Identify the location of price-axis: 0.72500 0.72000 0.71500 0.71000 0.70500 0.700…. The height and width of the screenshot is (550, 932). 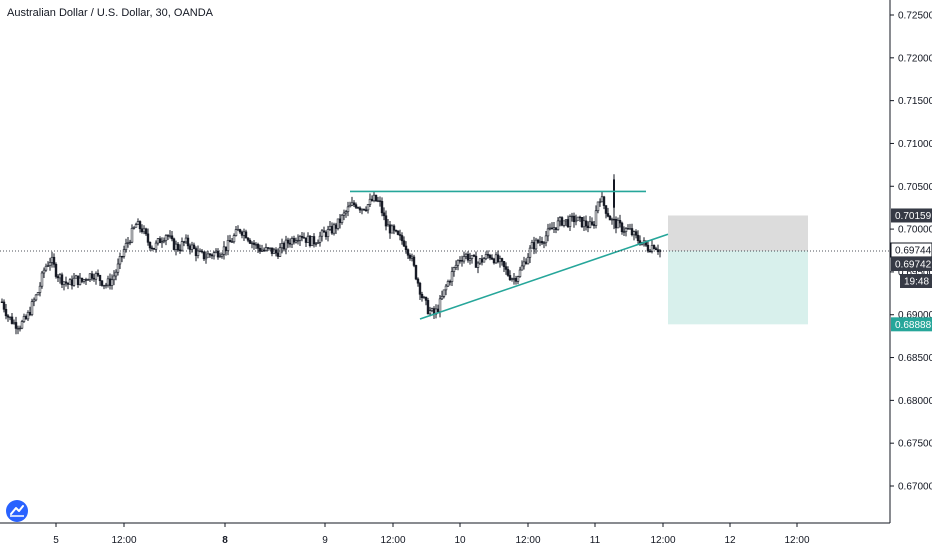
(911, 252).